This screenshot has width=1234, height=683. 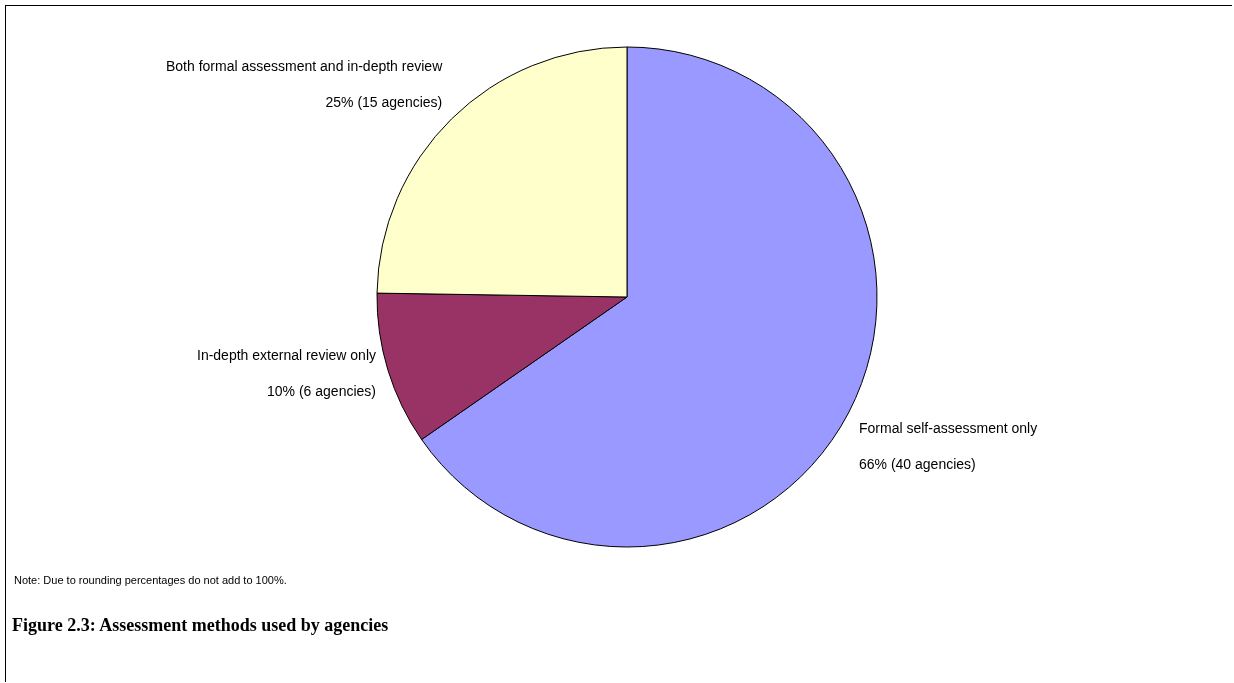 What do you see at coordinates (948, 428) in the screenshot?
I see `slice-label: Formal self-assessment only` at bounding box center [948, 428].